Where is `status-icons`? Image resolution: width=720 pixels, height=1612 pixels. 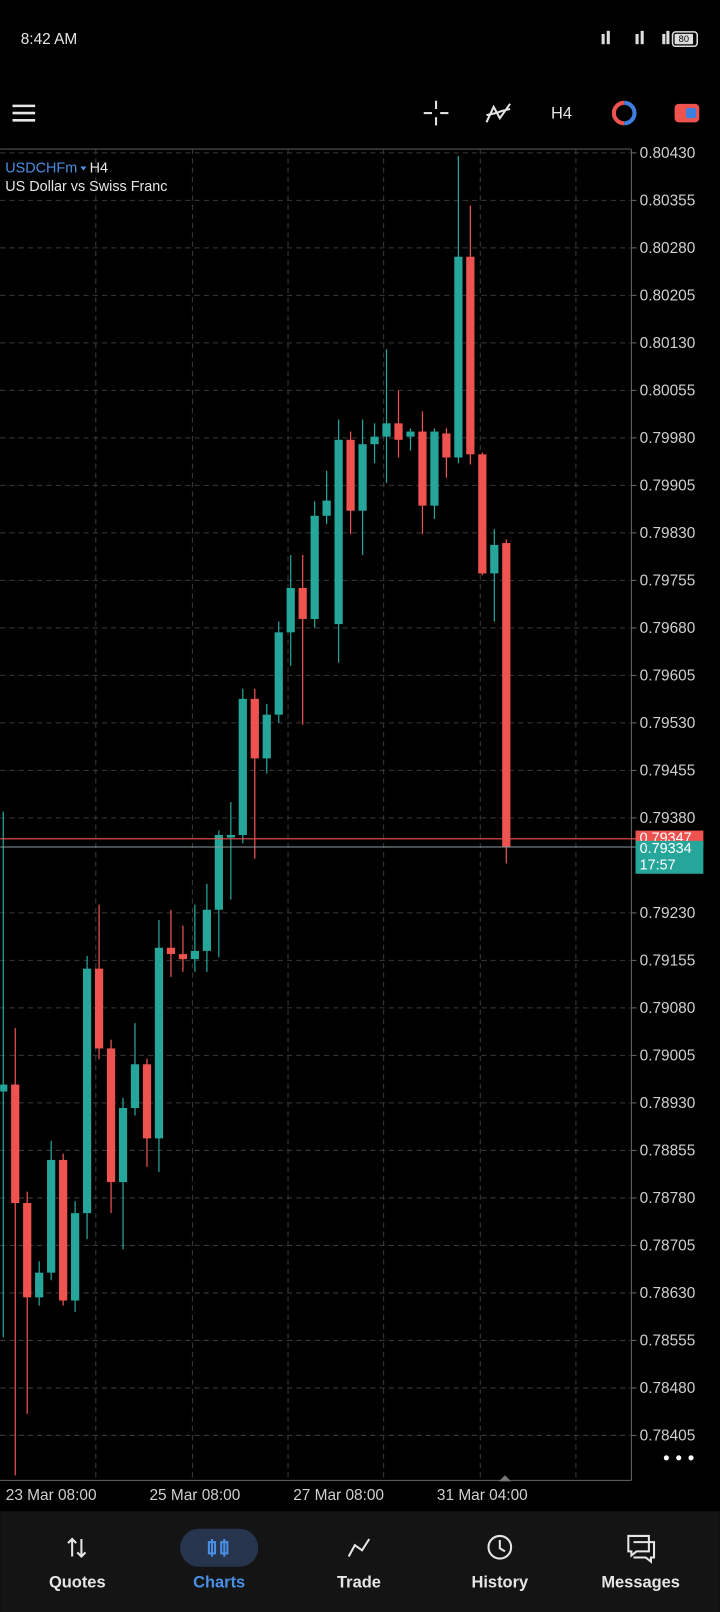
status-icons is located at coordinates (635, 37).